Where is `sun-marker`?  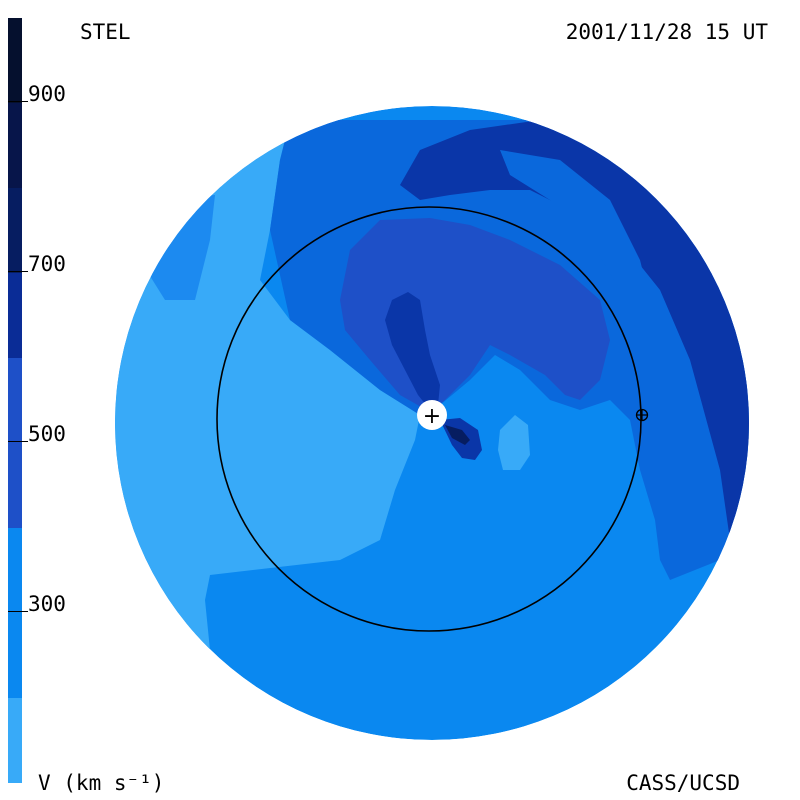 sun-marker is located at coordinates (432, 415).